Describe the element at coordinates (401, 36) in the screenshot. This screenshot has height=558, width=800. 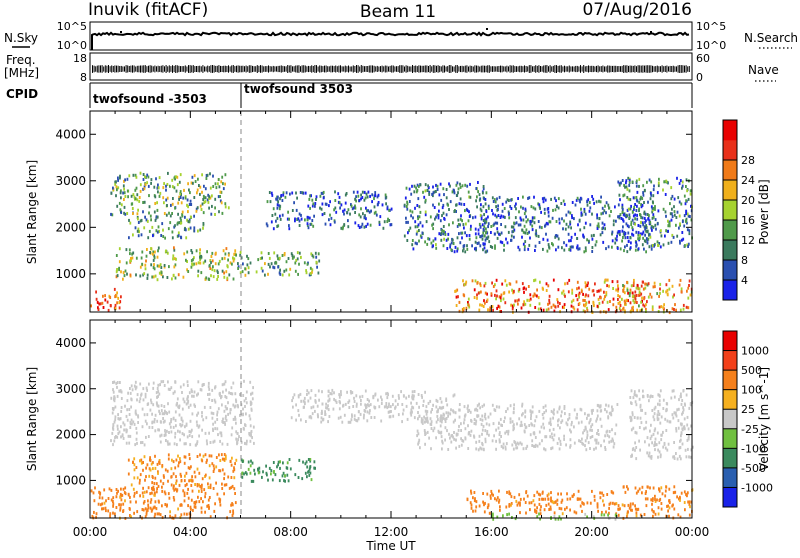
I see `nsky-panel: N.Sky 10^5 10^0 10^5 10^0 N.Search` at that location.